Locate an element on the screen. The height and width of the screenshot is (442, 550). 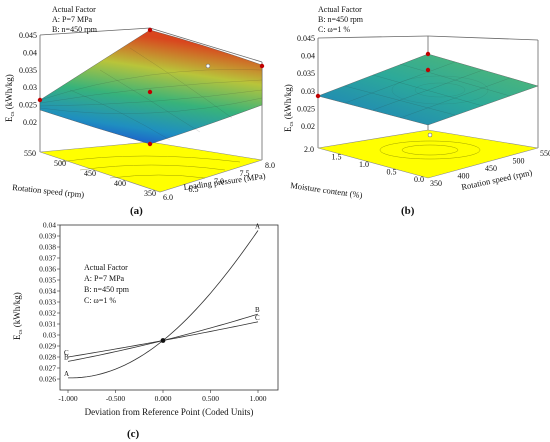
panel-b-rotation-tick-label: 450 is located at coordinates (491, 168).